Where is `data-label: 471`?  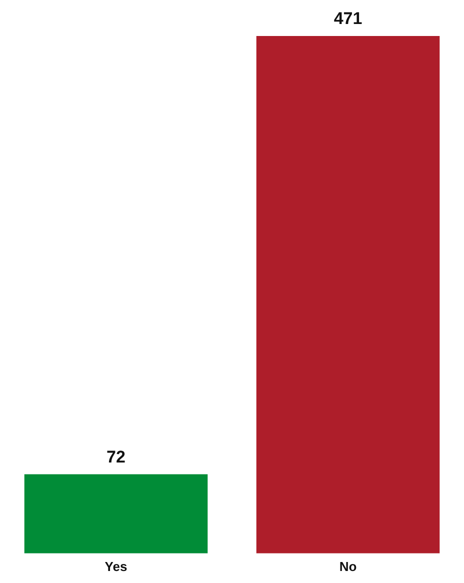 data-label: 471 is located at coordinates (348, 18).